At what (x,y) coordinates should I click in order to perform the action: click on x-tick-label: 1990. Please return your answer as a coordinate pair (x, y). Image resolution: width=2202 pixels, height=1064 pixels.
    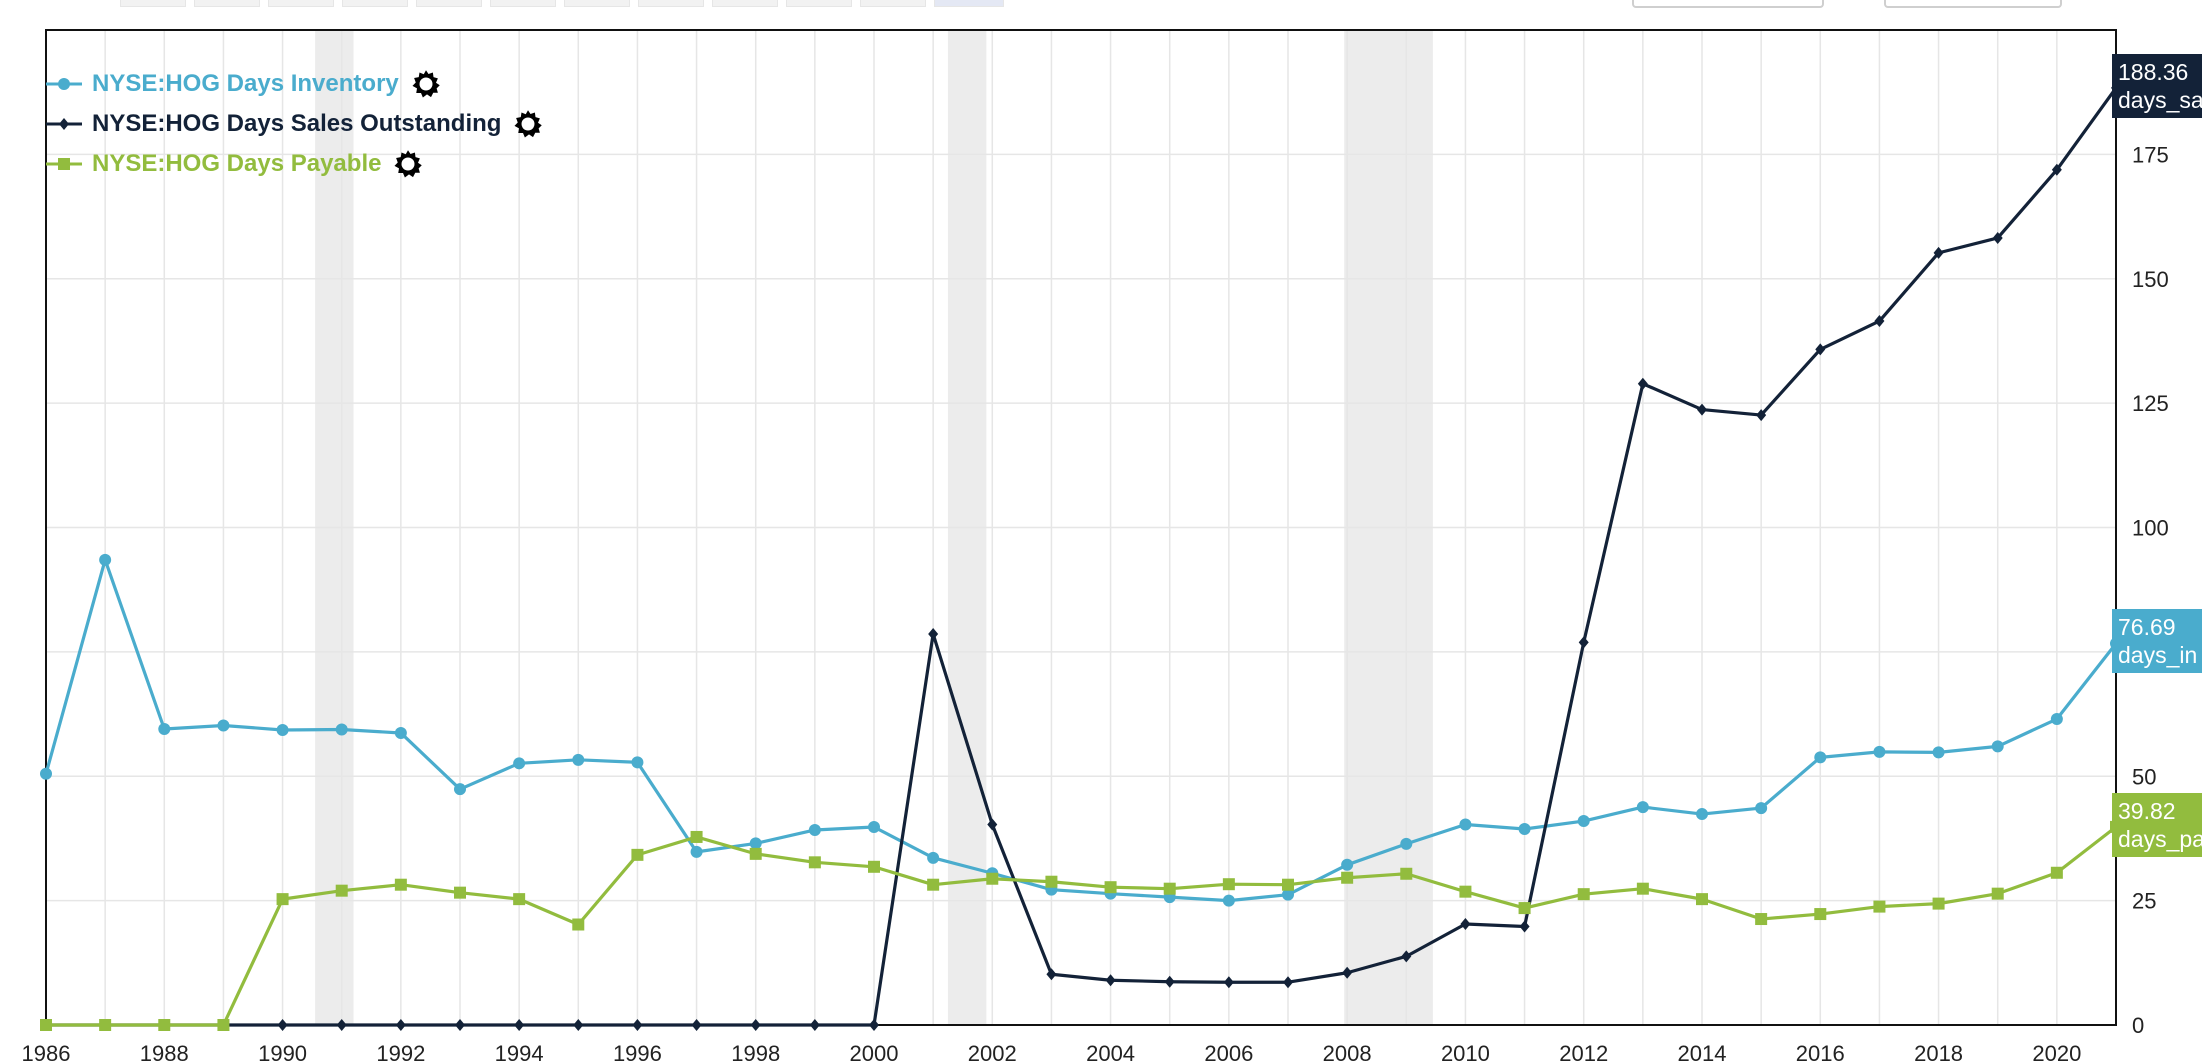
    Looking at the image, I should click on (282, 1052).